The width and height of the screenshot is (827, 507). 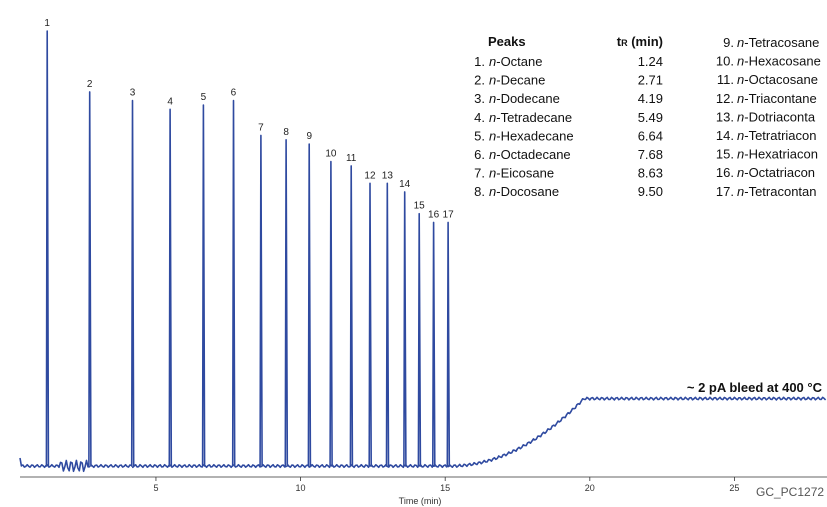 What do you see at coordinates (776, 116) in the screenshot?
I see `table-row-name: n-Dotriaconta` at bounding box center [776, 116].